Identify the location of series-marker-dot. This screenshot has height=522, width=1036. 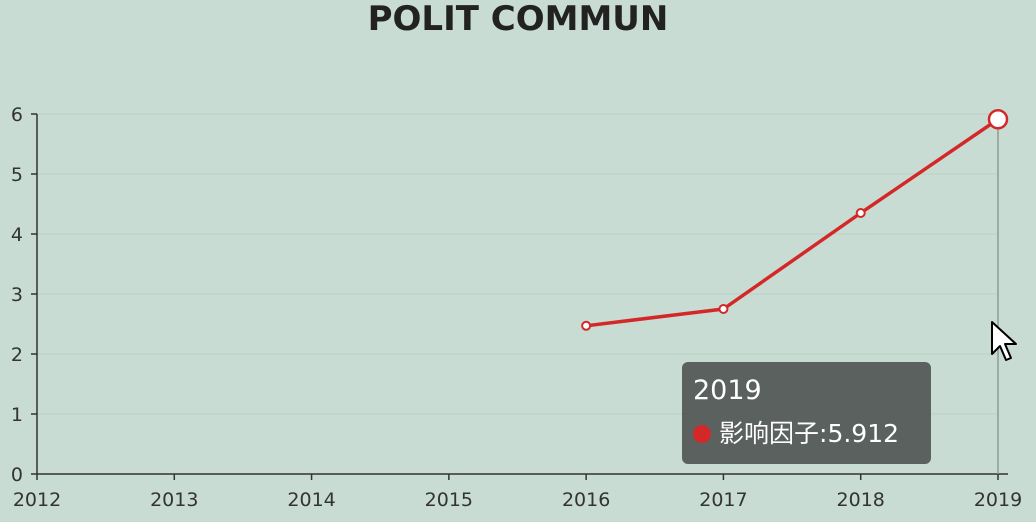
(702, 434).